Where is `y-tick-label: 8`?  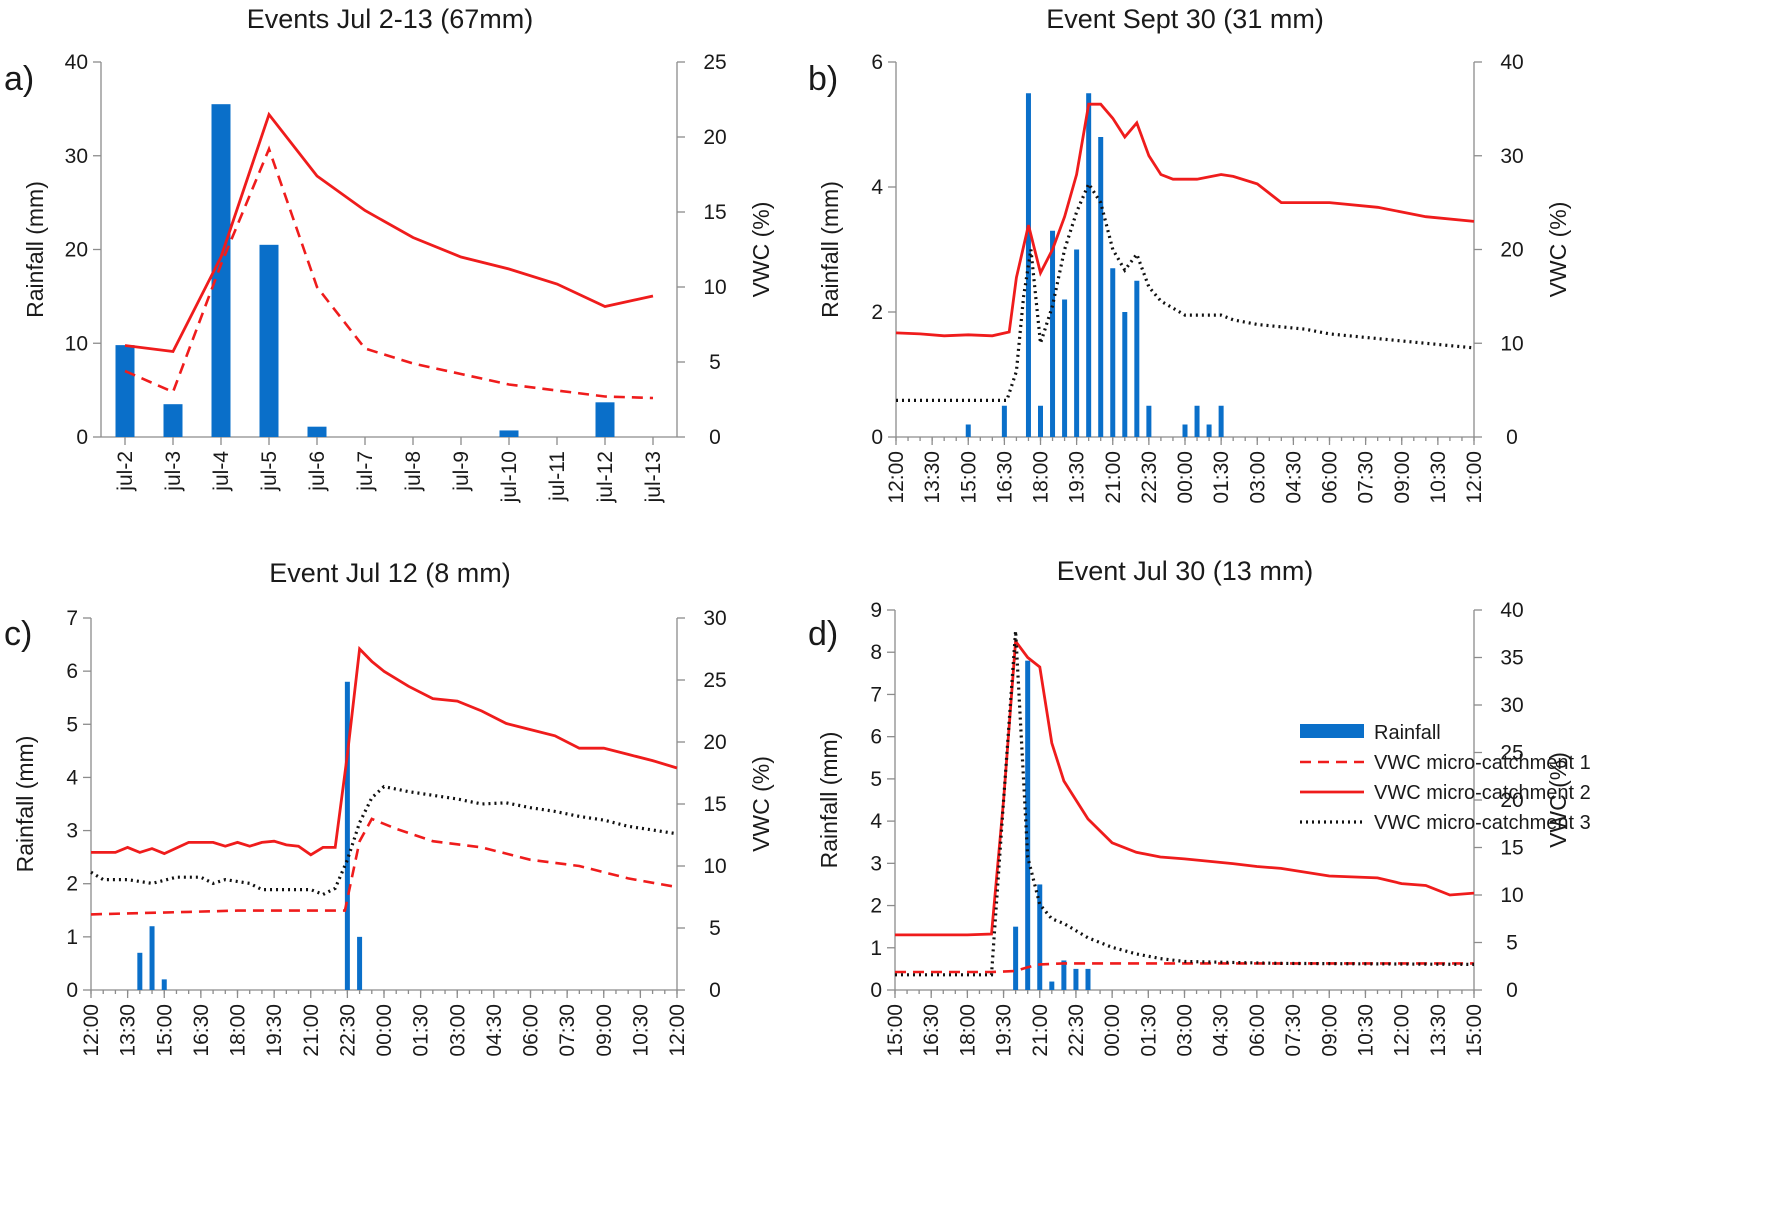
y-tick-label: 8 is located at coordinates (876, 652).